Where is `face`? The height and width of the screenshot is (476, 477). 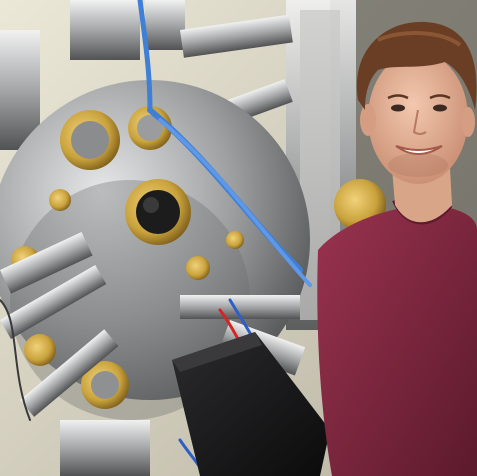 face is located at coordinates (418, 118).